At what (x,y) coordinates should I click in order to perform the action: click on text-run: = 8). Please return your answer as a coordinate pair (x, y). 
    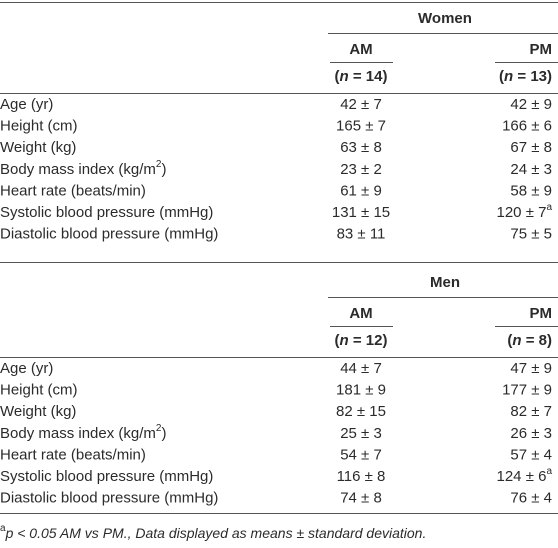
    Looking at the image, I should click on (537, 340).